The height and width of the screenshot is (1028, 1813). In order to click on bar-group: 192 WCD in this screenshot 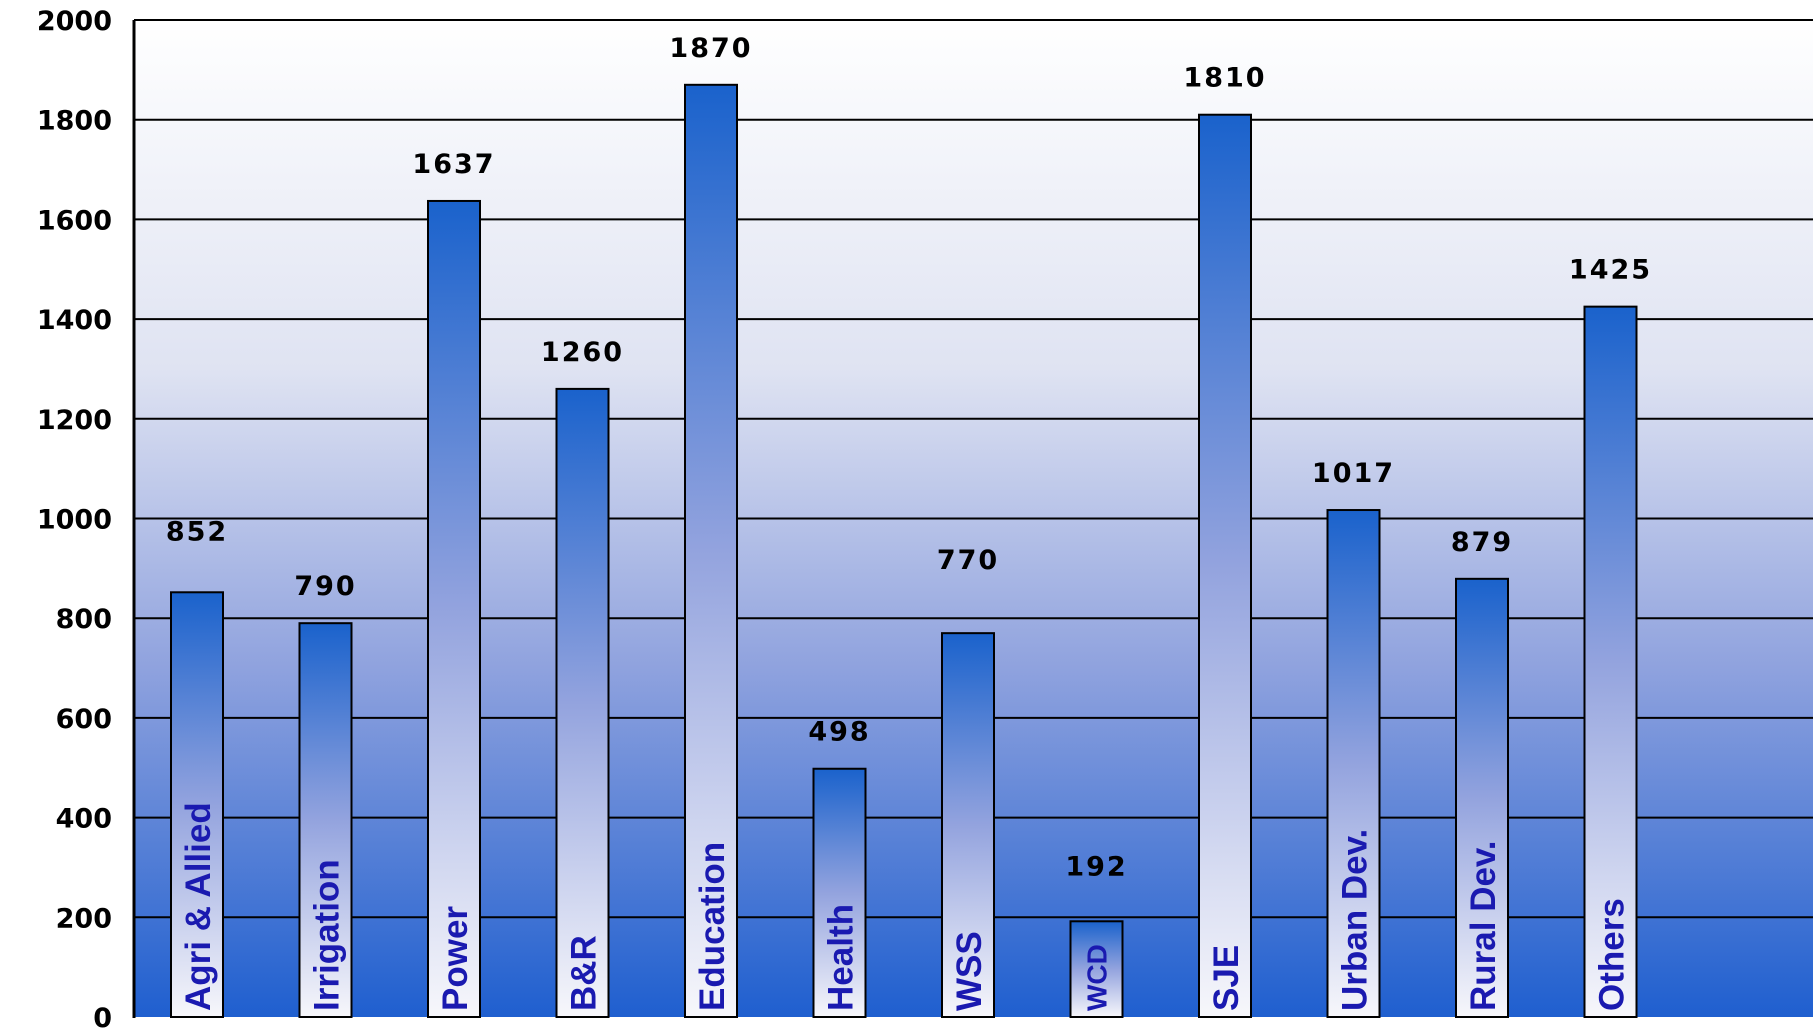, I will do `click(1096, 935)`.